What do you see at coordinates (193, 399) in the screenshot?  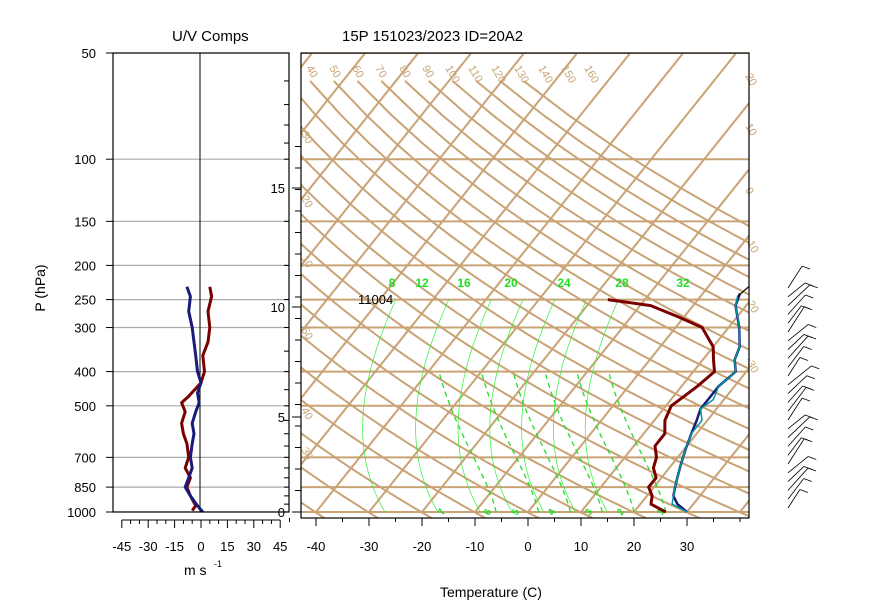 I see `v-component-line` at bounding box center [193, 399].